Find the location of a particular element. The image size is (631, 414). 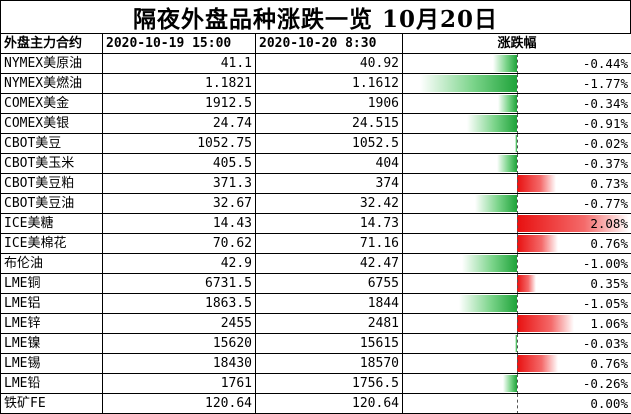

prev-price-cell: 2455 is located at coordinates (179, 324).